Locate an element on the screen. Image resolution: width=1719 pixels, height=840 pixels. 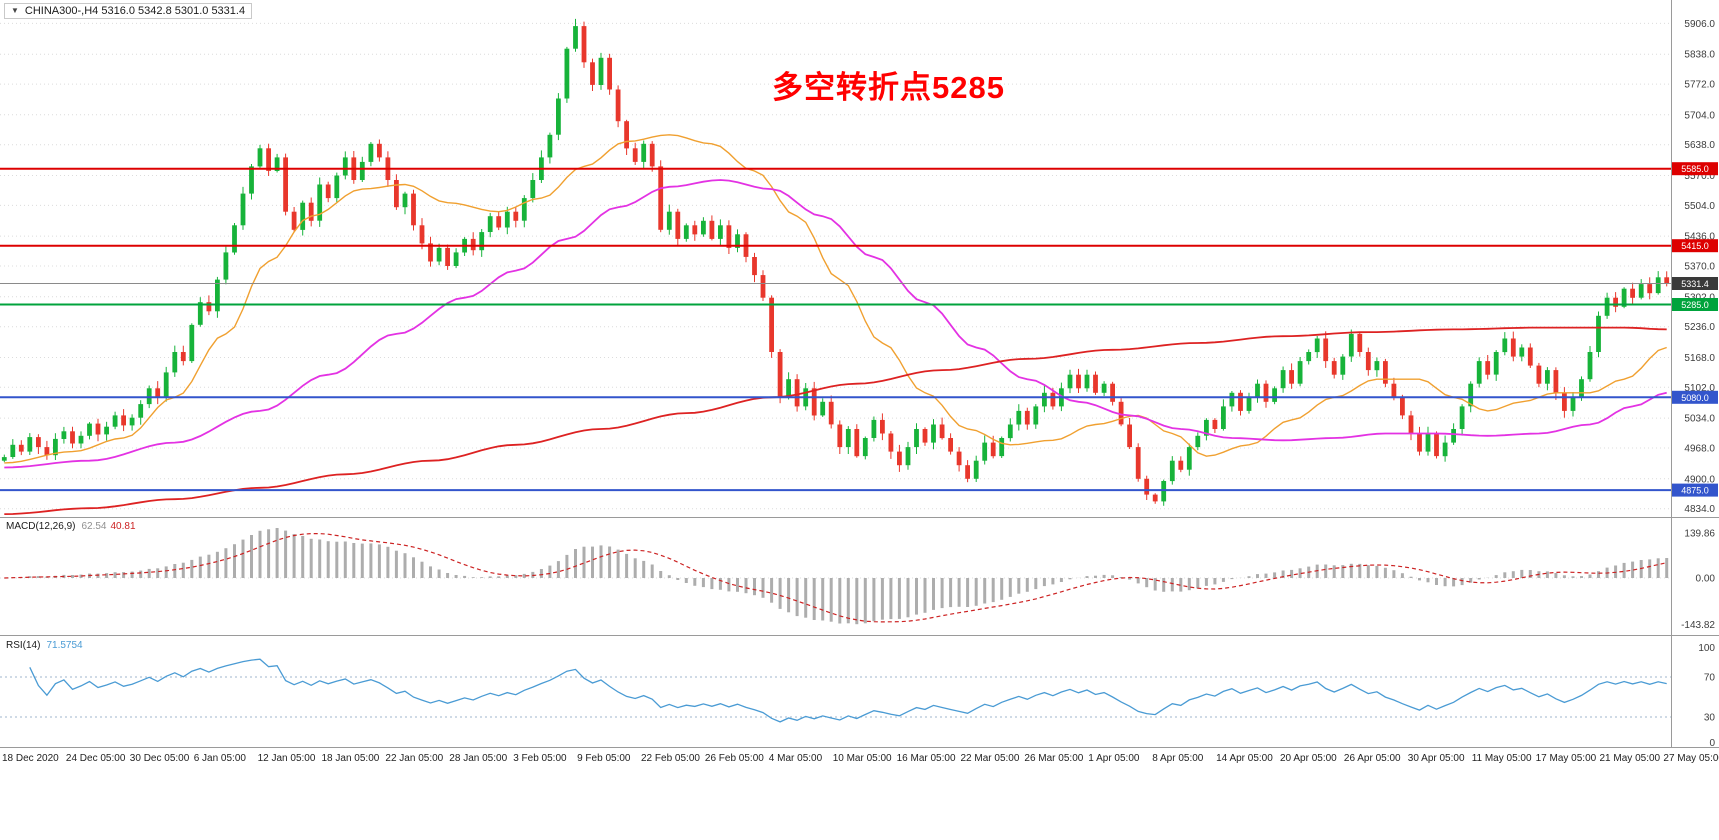
time-tick-label: 18 Dec 2020 is located at coordinates (30, 758).